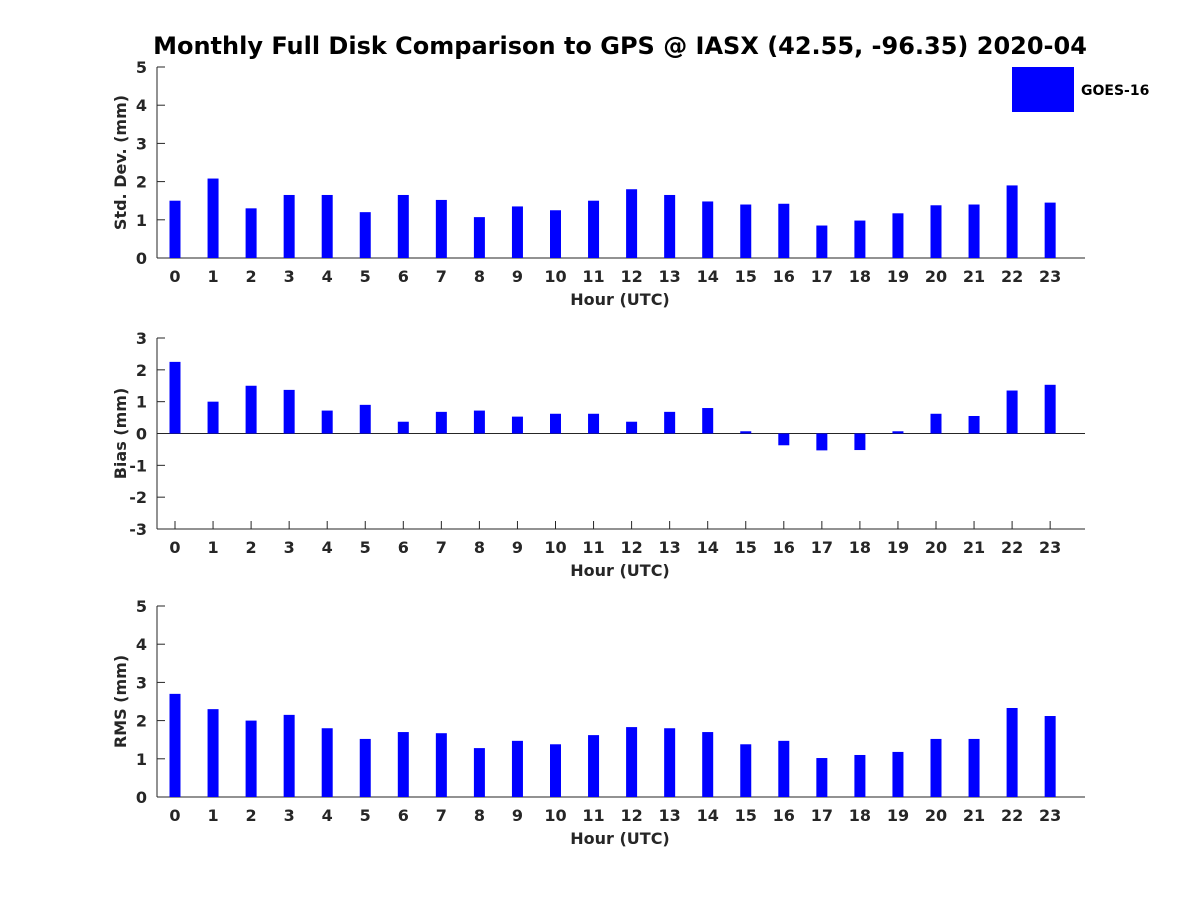  Describe the element at coordinates (784, 276) in the screenshot. I see `std-dev-x-tick-label: 16` at that location.